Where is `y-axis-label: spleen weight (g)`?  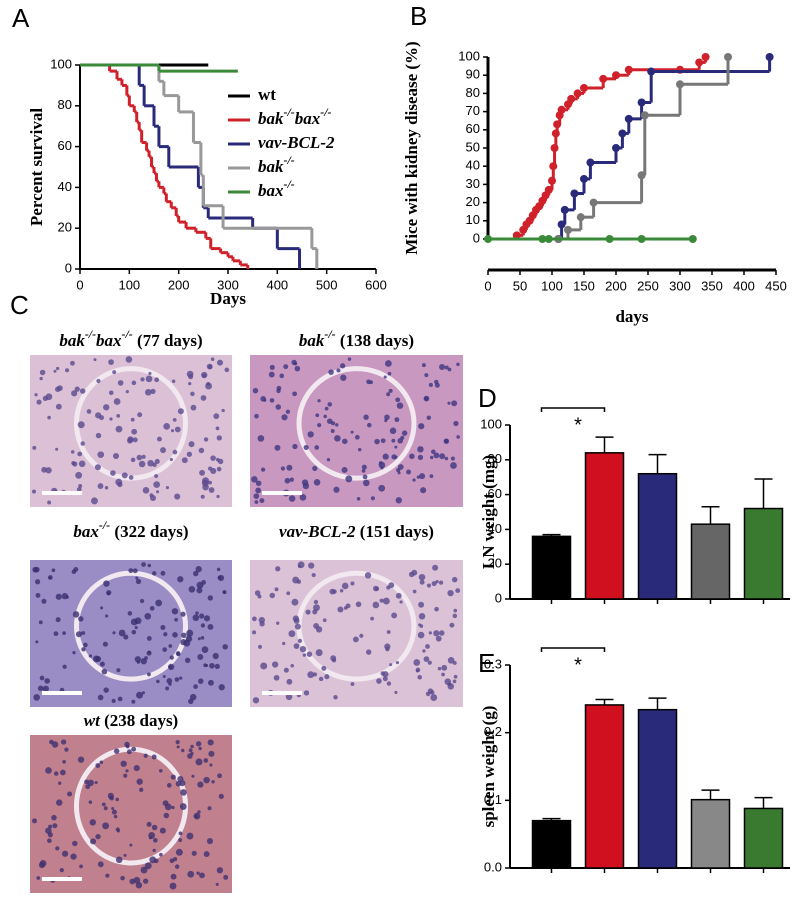
y-axis-label: spleen weight (g) is located at coordinates (488, 767).